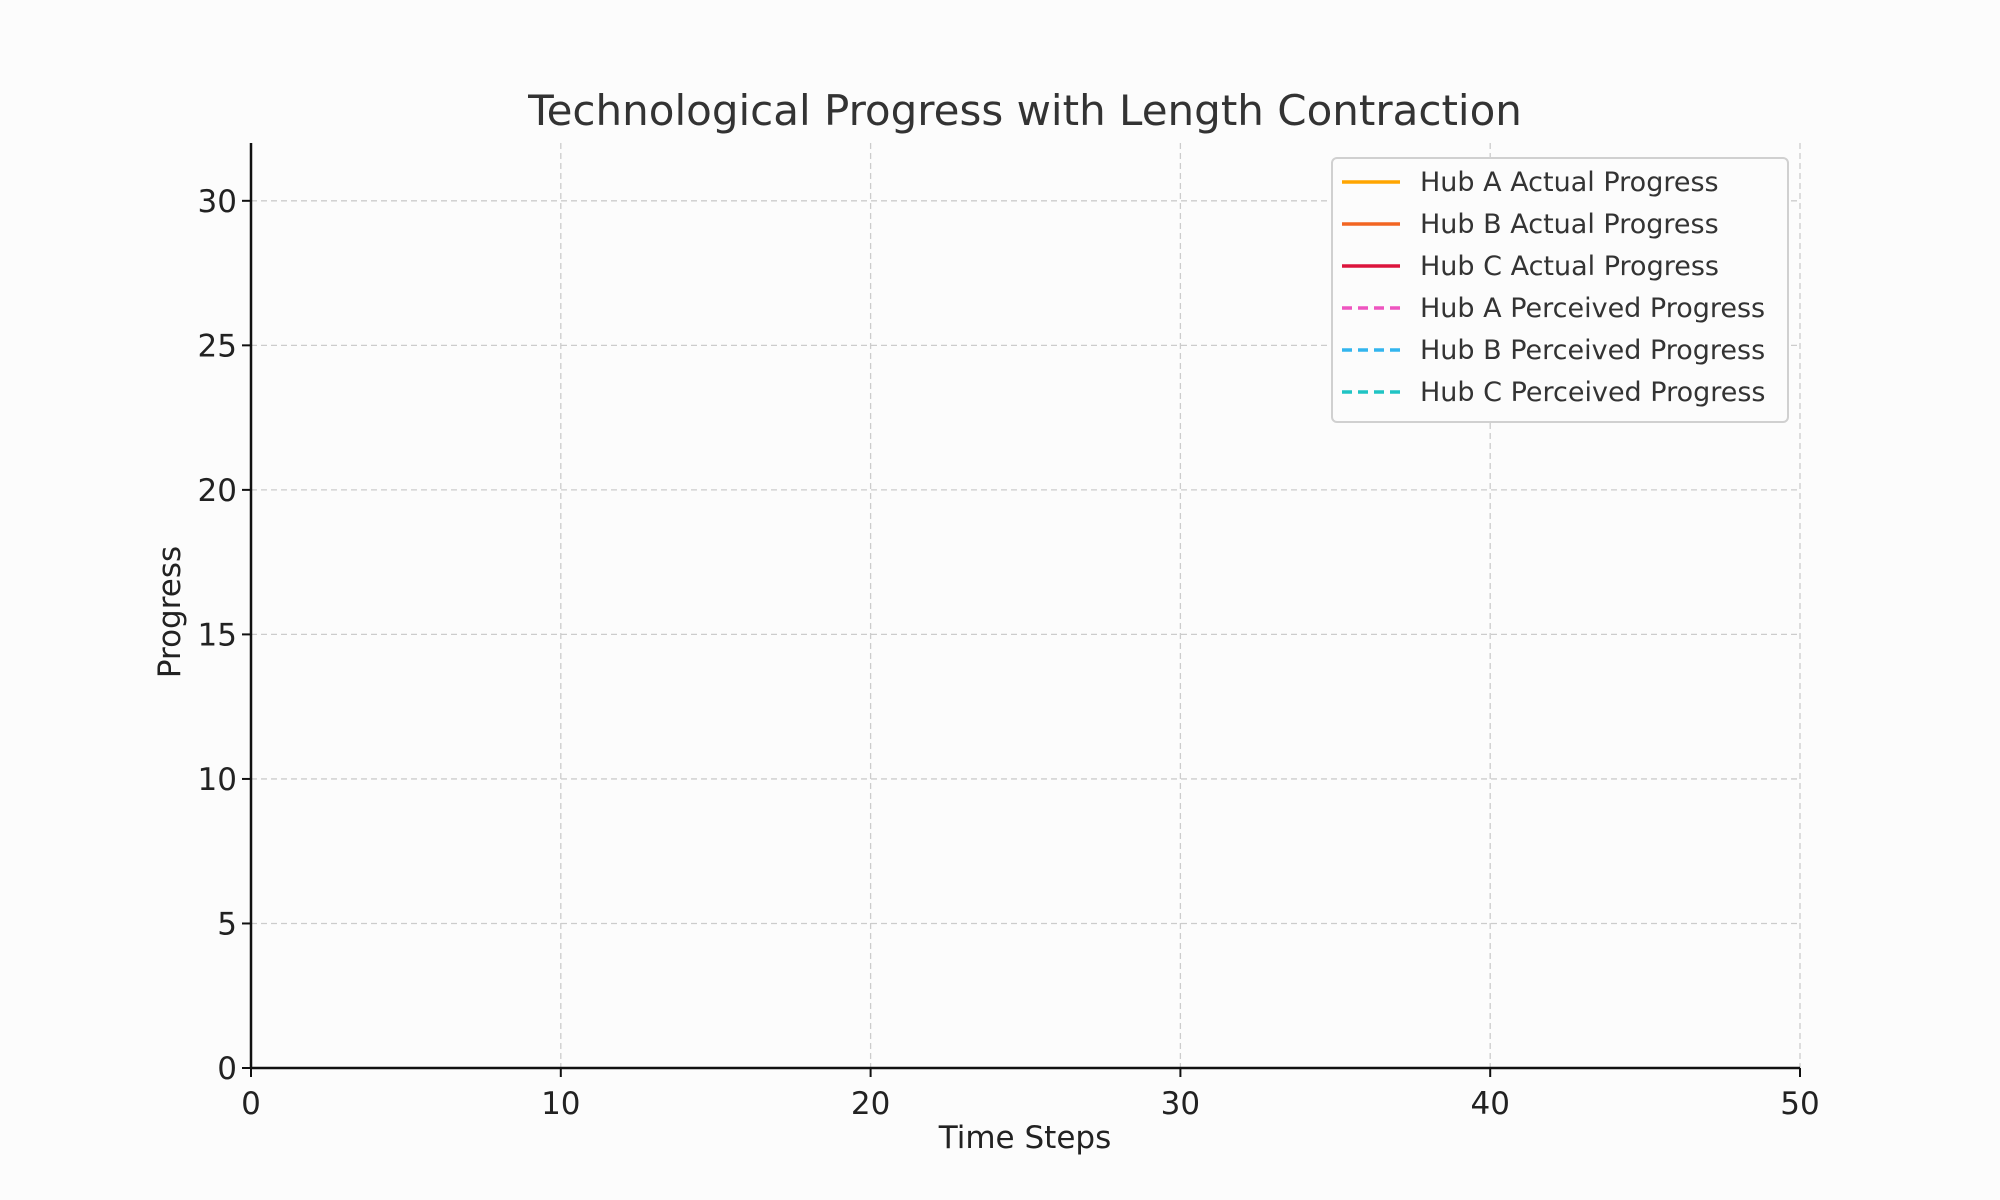 The image size is (2000, 1200). I want to click on y-tick-label: 30, so click(217, 202).